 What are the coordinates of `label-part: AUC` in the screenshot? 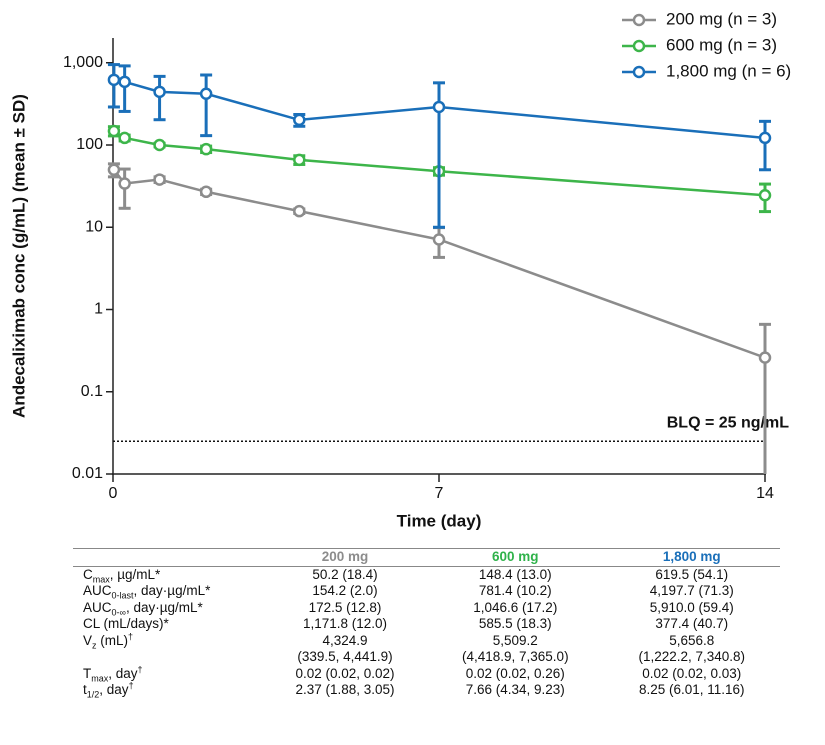 It's located at (97, 607).